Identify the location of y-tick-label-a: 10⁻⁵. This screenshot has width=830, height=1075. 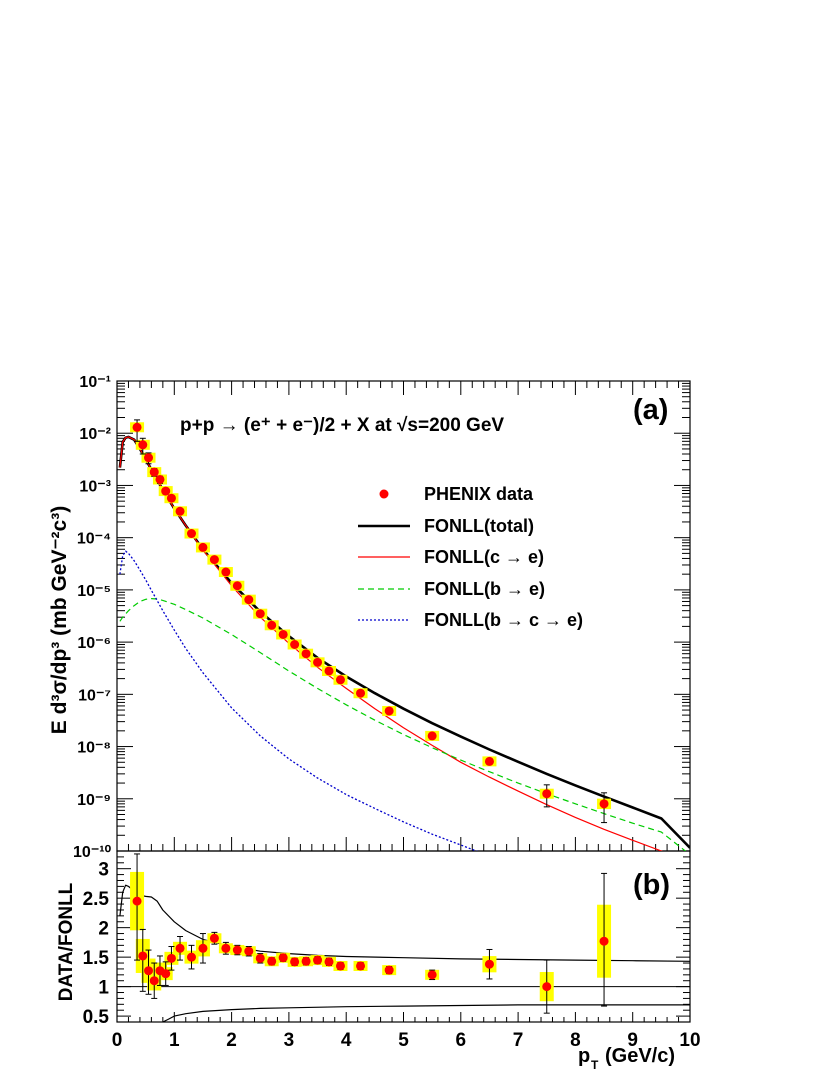
(94, 591).